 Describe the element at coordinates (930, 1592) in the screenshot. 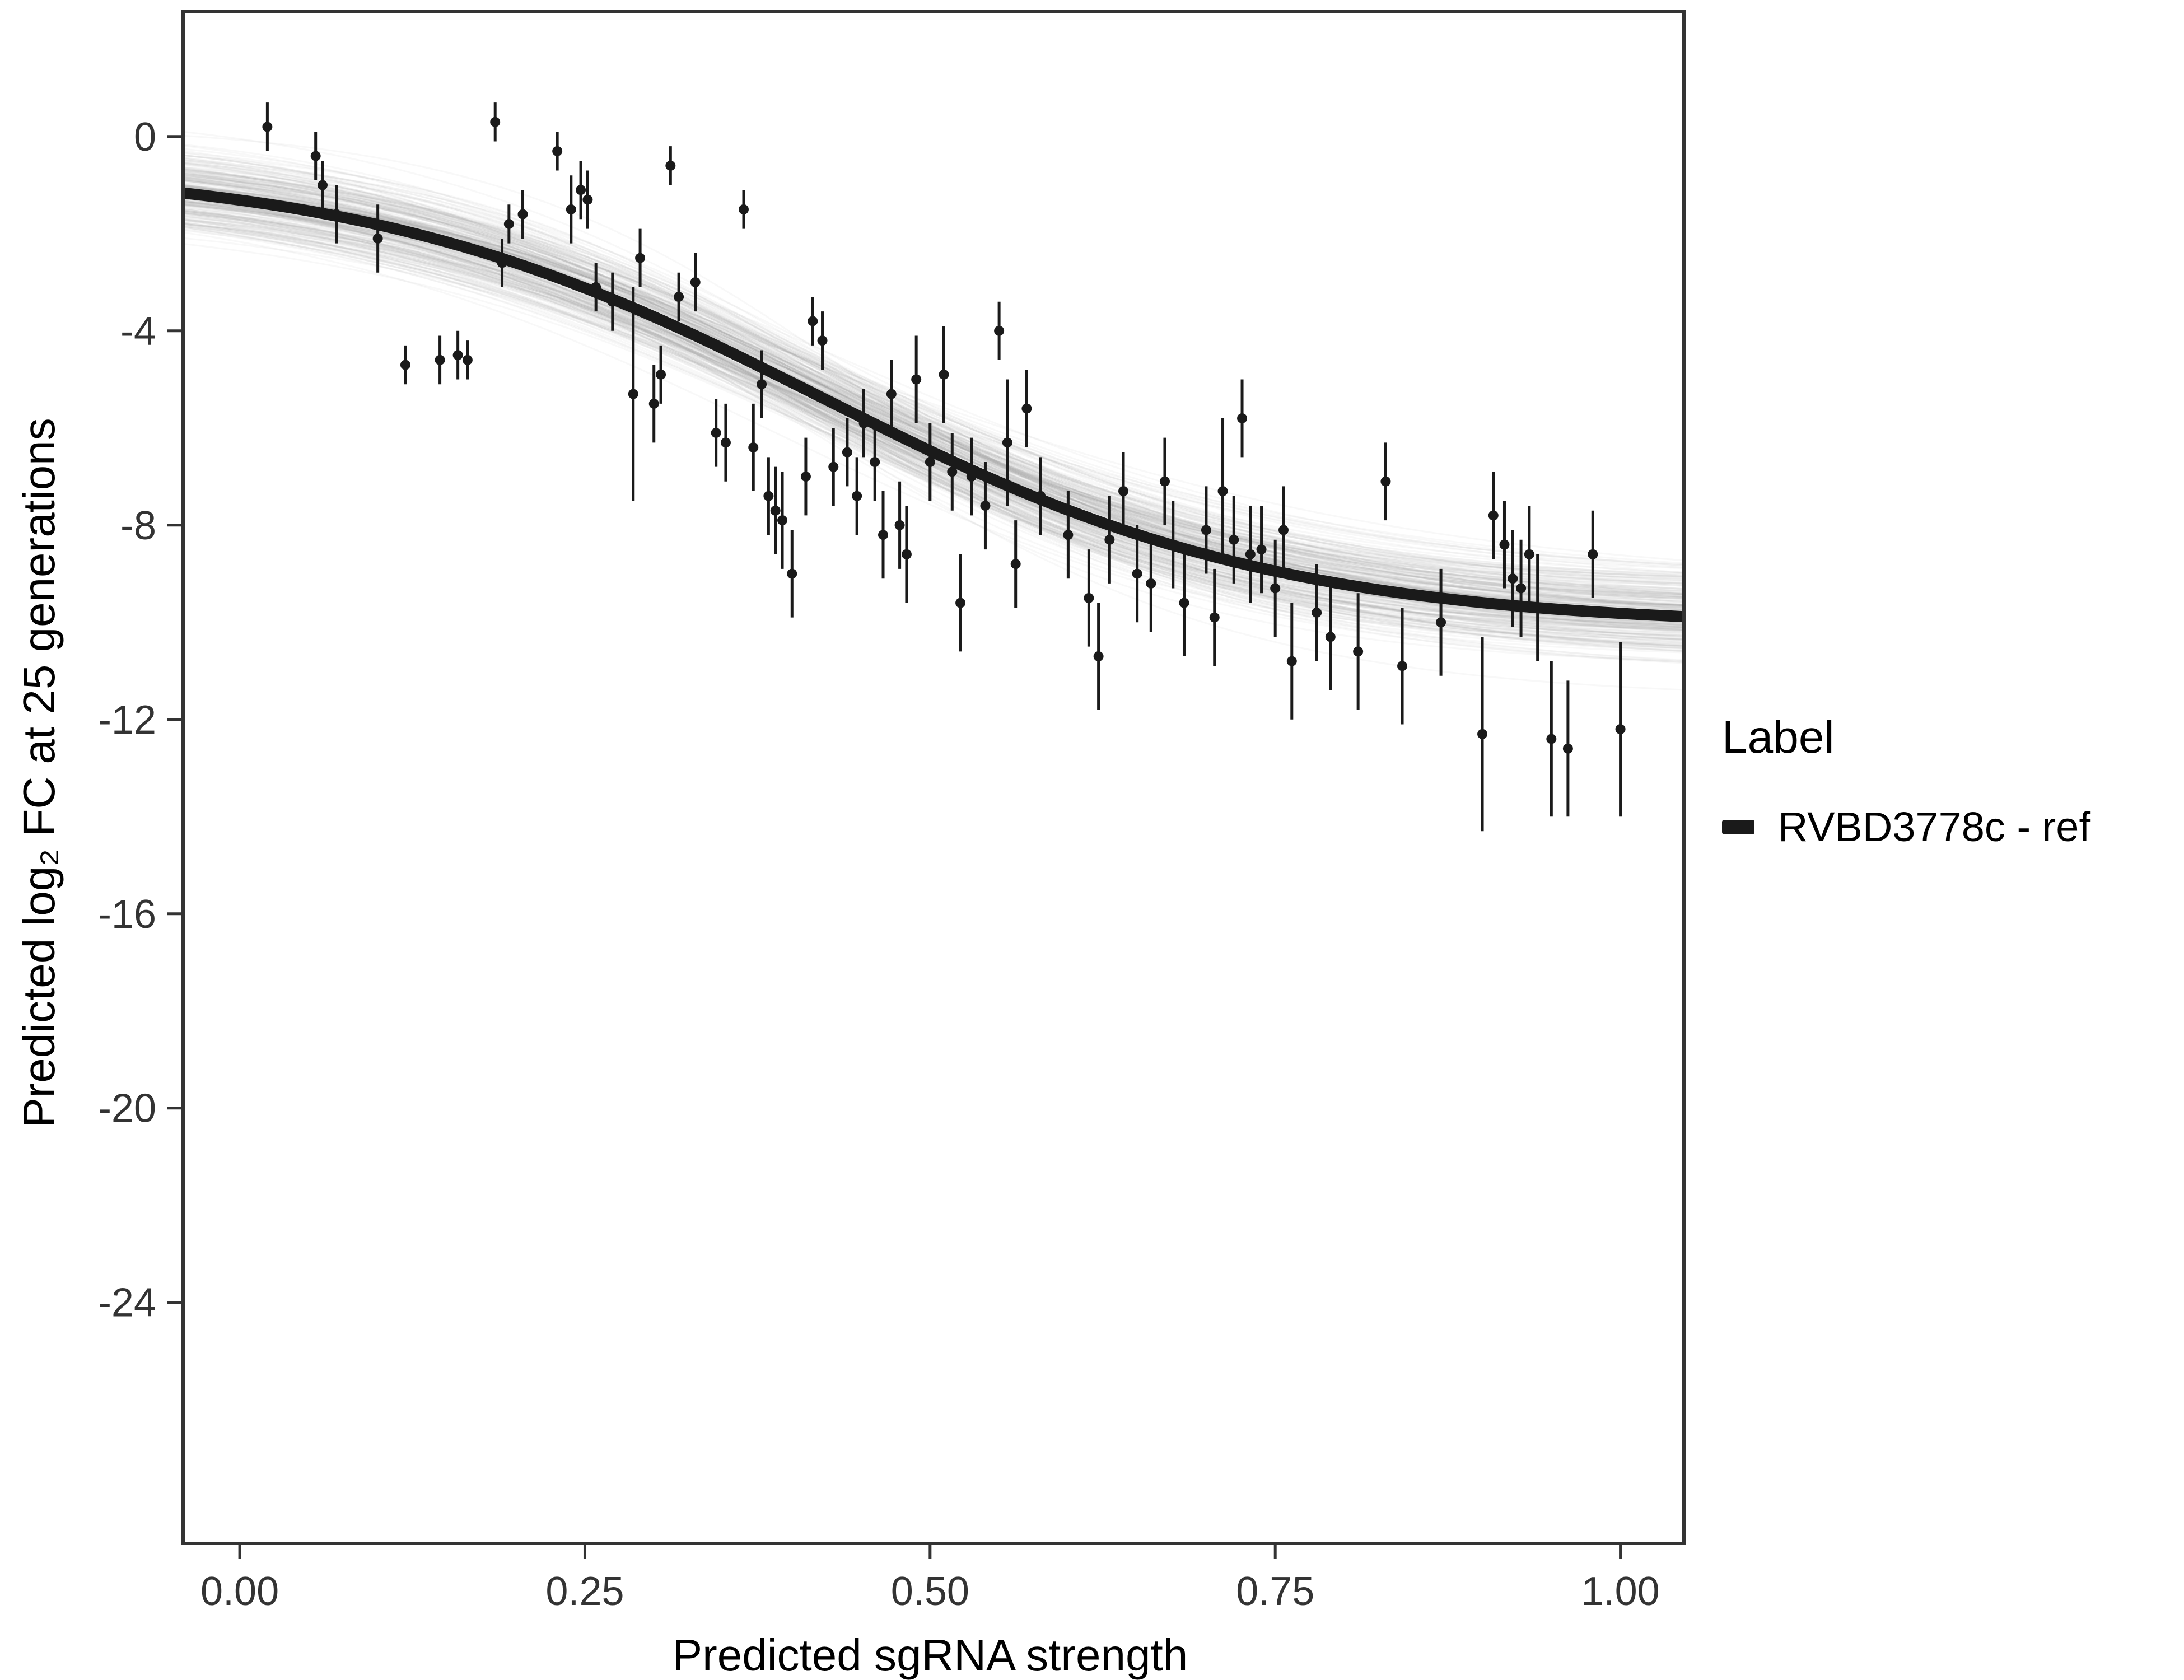

I see `x-axis-tick-label: 0.50` at that location.